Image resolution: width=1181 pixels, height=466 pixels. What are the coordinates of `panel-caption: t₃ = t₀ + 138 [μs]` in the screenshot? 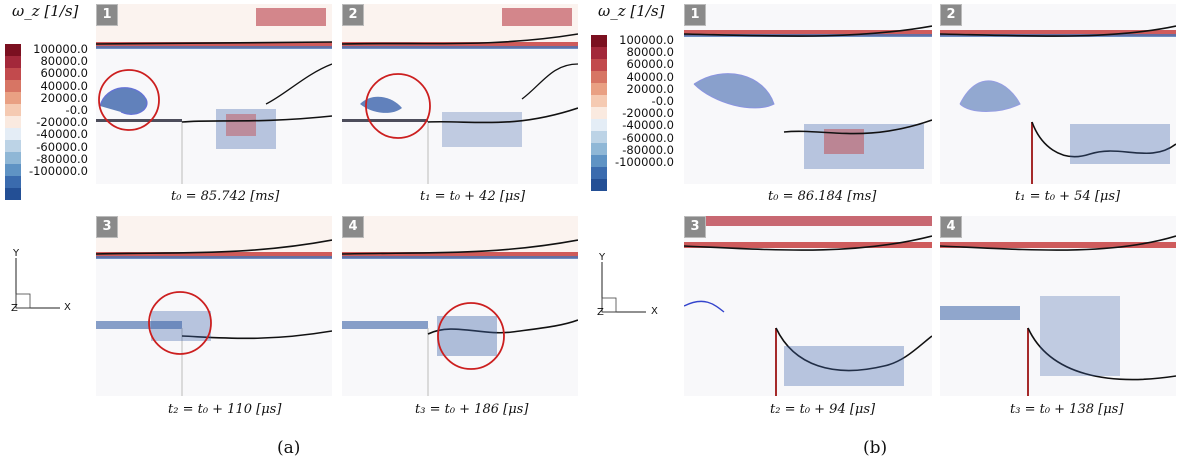 It's located at (1067, 409).